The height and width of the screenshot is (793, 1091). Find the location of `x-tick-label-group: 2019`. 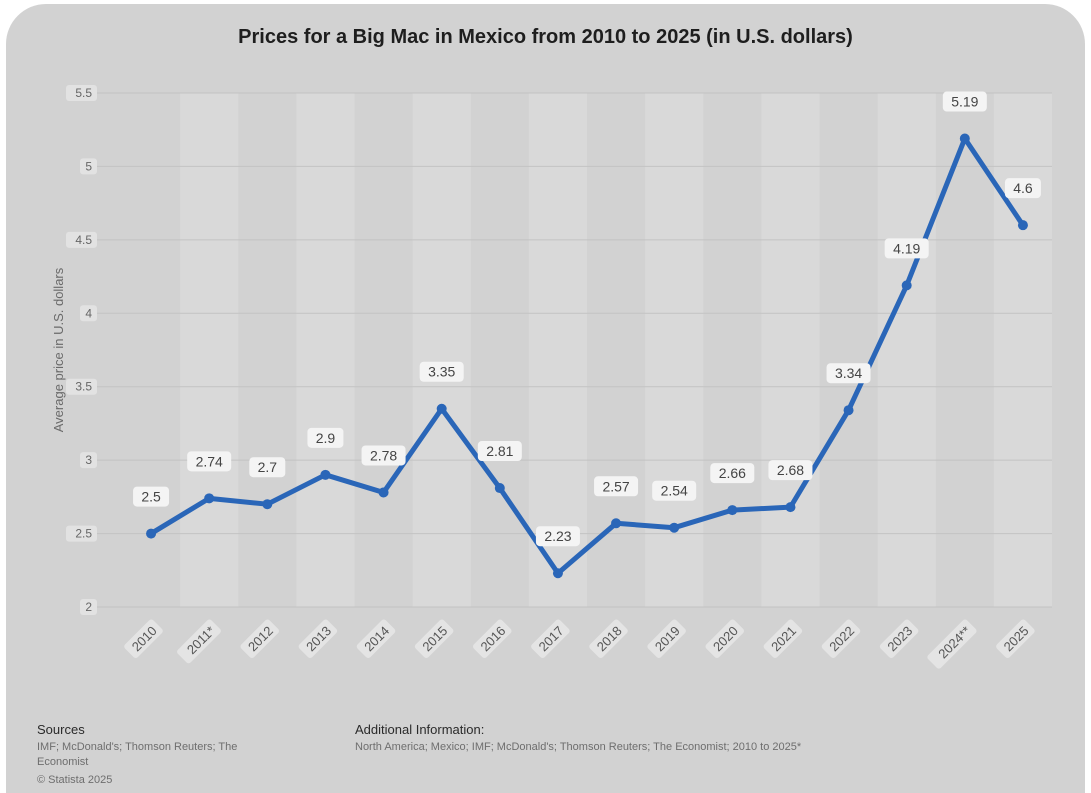

x-tick-label-group: 2019 is located at coordinates (666, 638).